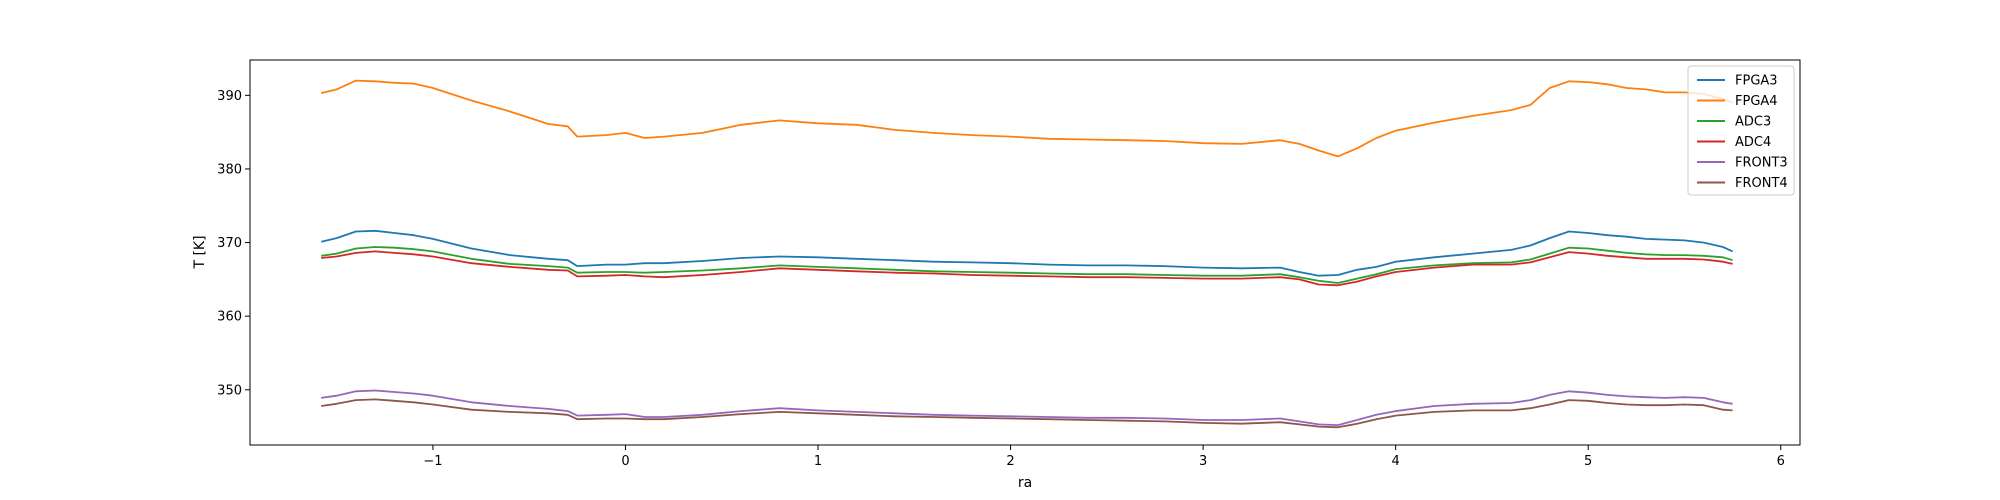  What do you see at coordinates (1396, 461) in the screenshot?
I see `x-tick-label: 4` at bounding box center [1396, 461].